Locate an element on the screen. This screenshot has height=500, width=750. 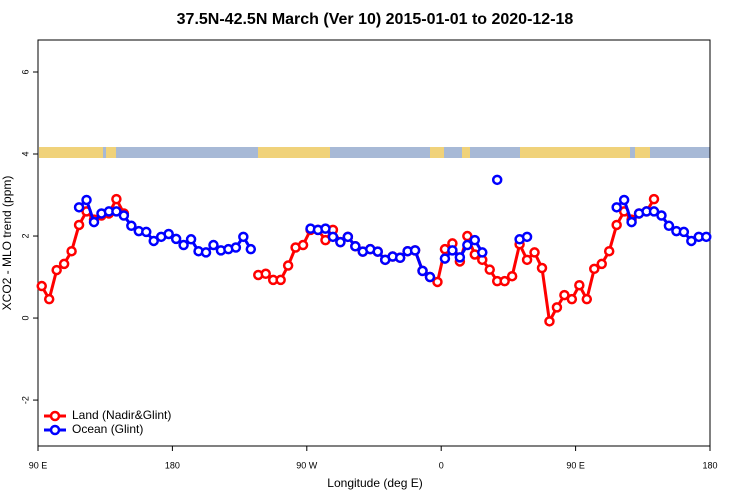
y-tick-label: 6 is located at coordinates (25, 71).